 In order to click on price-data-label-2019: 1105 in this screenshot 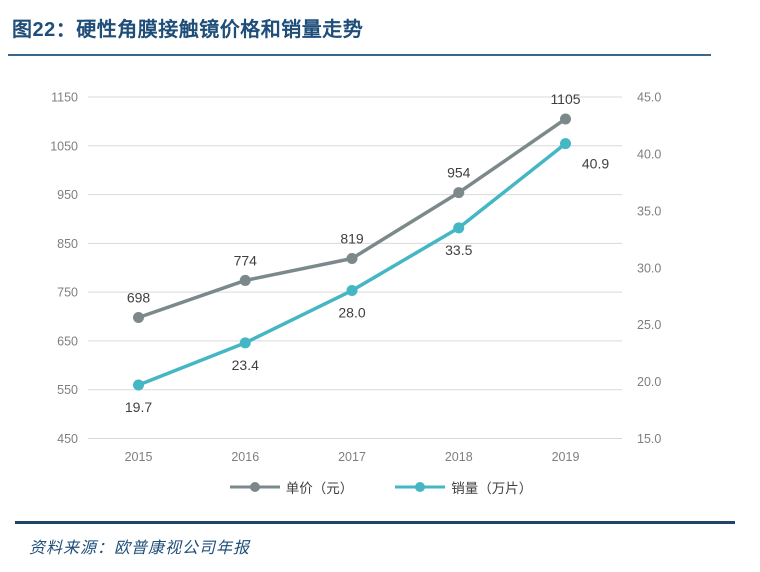, I will do `click(565, 99)`.